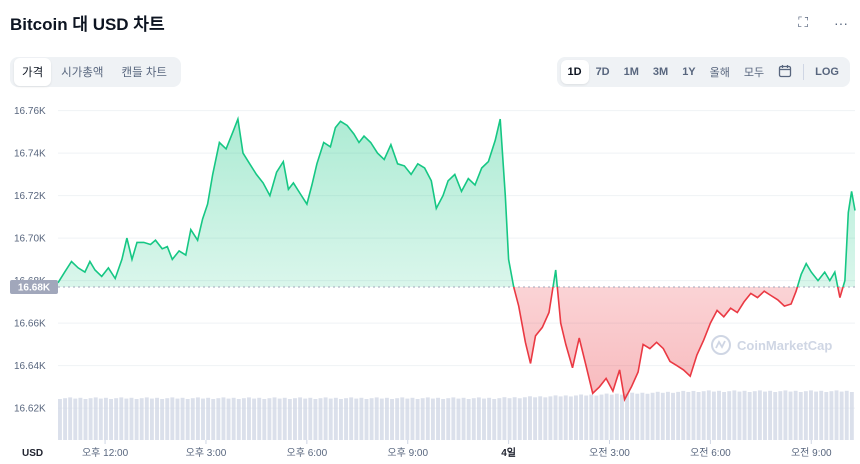  Describe the element at coordinates (87, 24) in the screenshot. I see `page-title: Bitcoin 대 USD 차트` at that location.